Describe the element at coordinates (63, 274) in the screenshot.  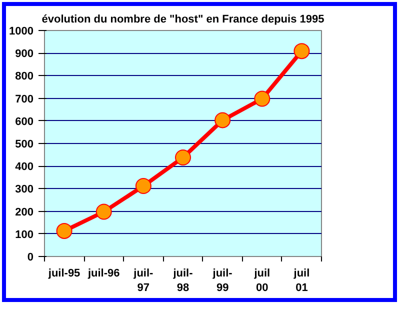
I see `x-tick-label: juil-95` at that location.